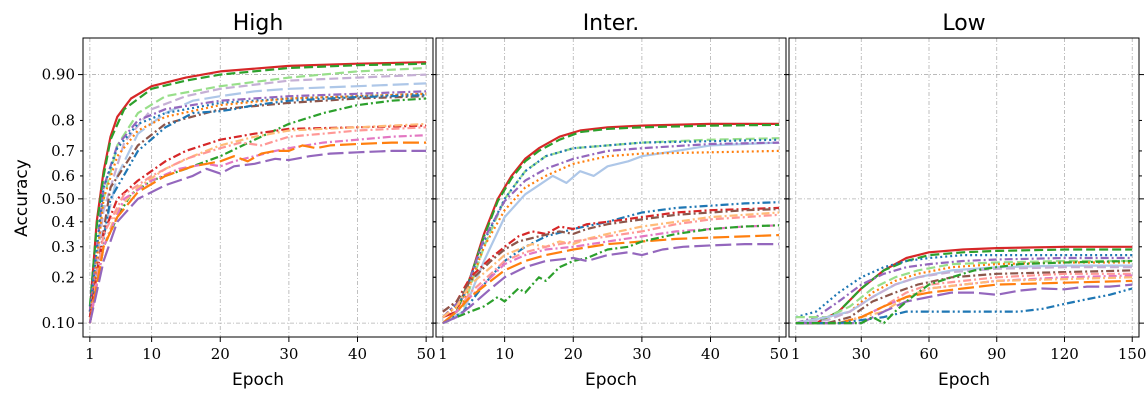  I want to click on panel-low-xlabel: Epoch, so click(964, 380).